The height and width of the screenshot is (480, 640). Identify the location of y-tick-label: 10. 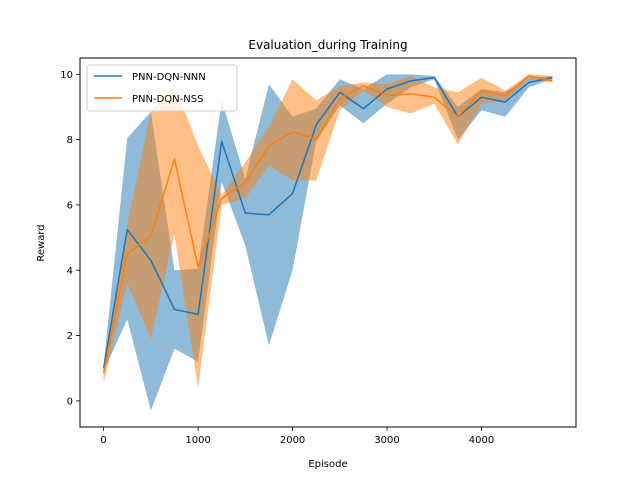
(66, 75).